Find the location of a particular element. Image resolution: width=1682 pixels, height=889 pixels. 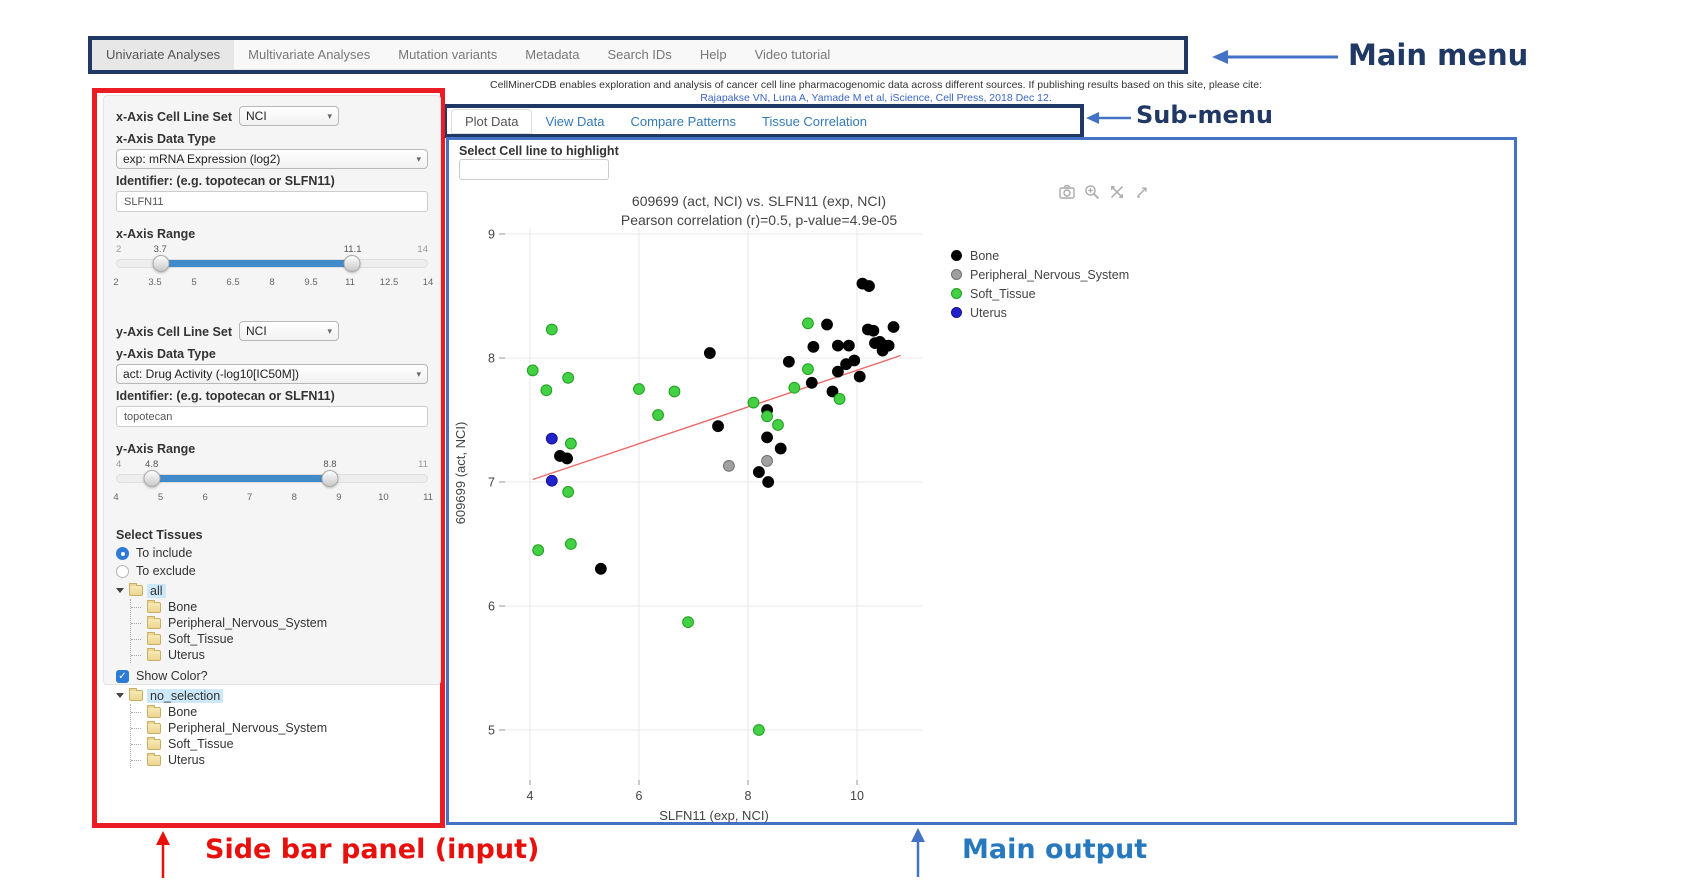

radio-checked-icon is located at coordinates (122, 553).